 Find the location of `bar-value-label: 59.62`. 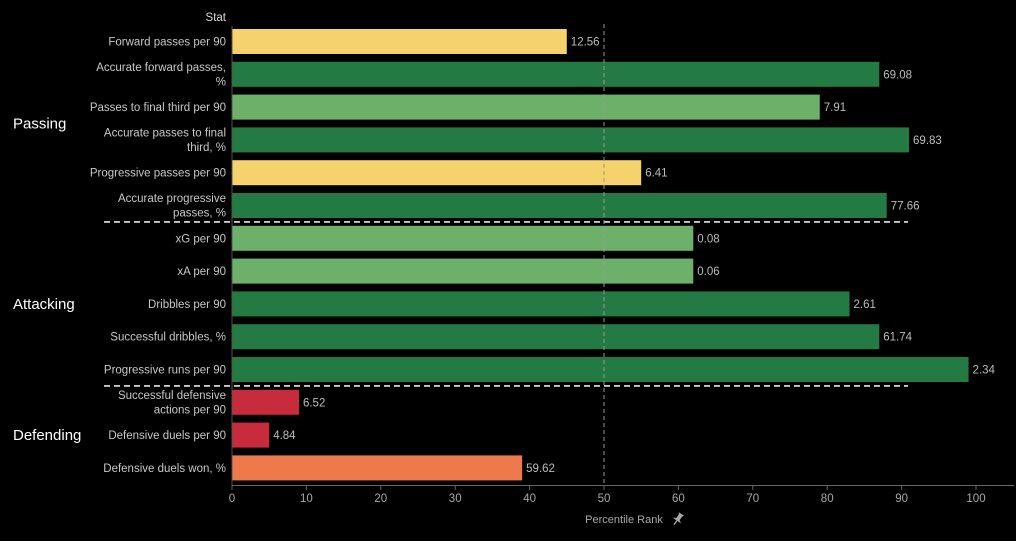

bar-value-label: 59.62 is located at coordinates (540, 469).